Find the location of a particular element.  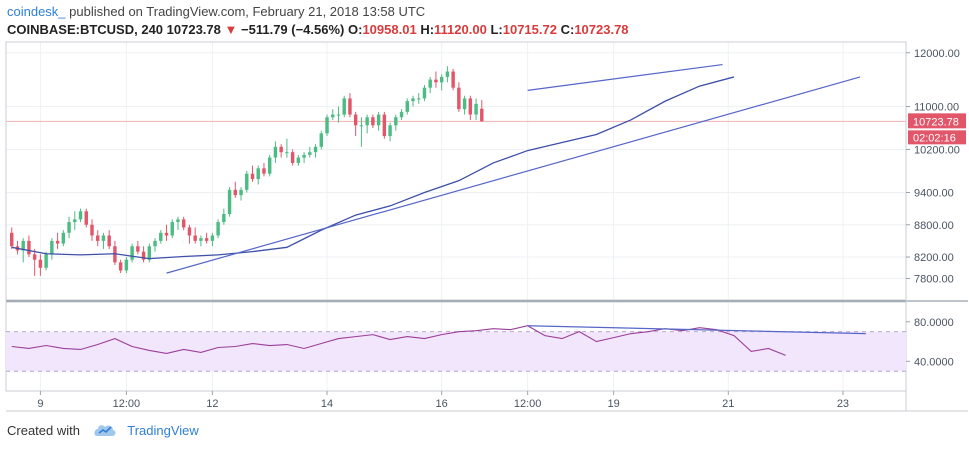

countdown-label: 02:02:16 is located at coordinates (934, 138).